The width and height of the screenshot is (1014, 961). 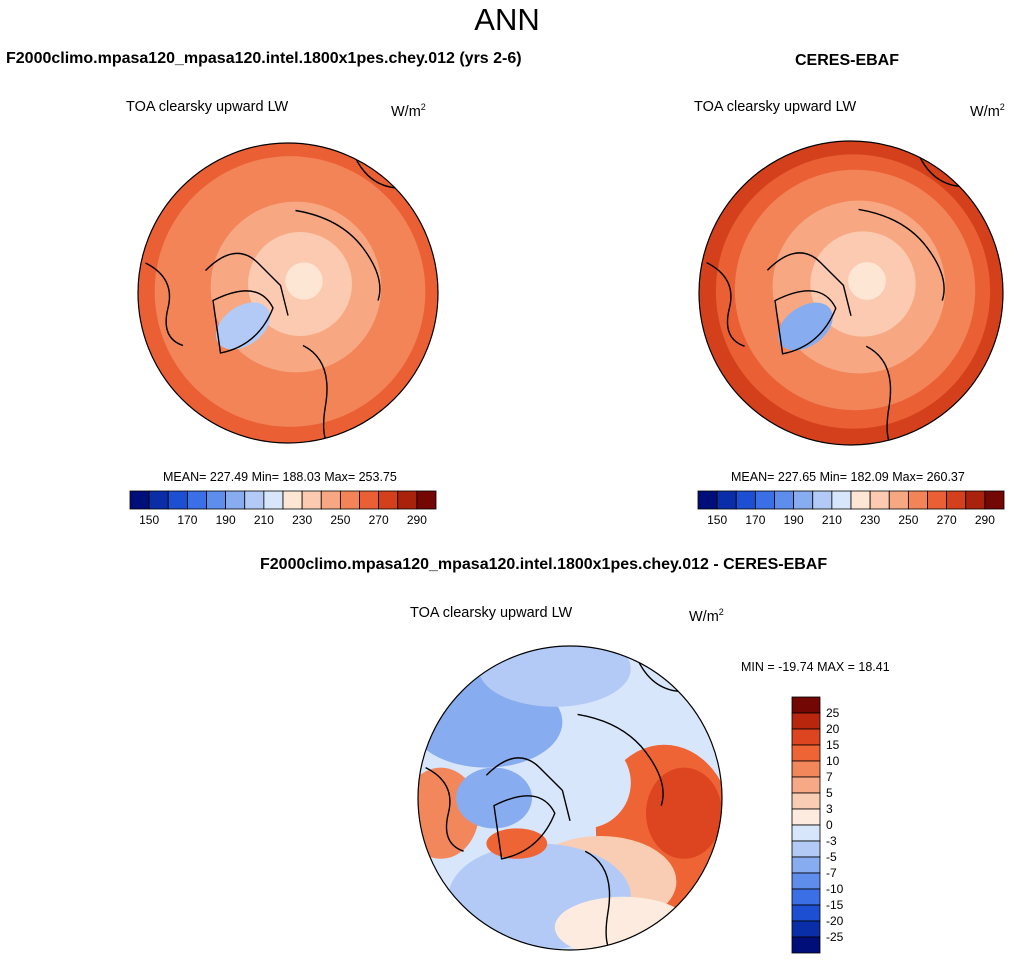 What do you see at coordinates (775, 107) in the screenshot?
I see `panel-2-variable: TOA clearsky upward LW` at bounding box center [775, 107].